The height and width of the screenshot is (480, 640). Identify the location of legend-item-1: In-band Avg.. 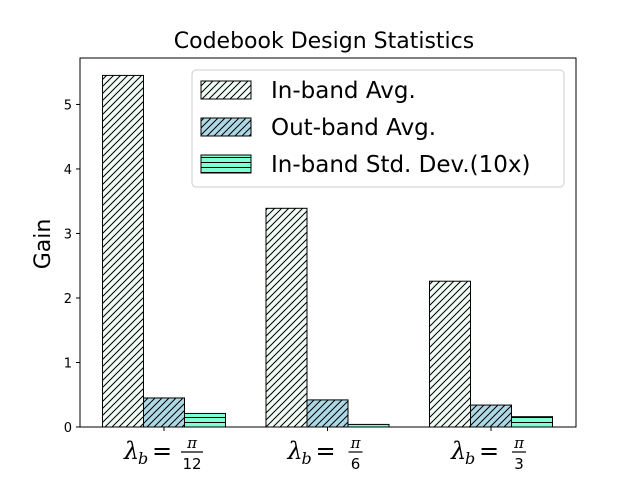
(308, 91).